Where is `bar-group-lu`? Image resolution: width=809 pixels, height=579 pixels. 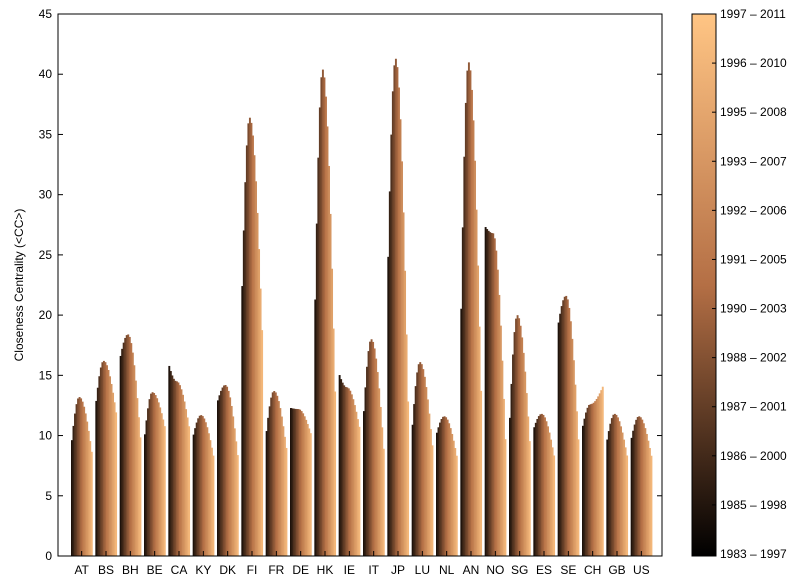 bar-group-lu is located at coordinates (422, 459).